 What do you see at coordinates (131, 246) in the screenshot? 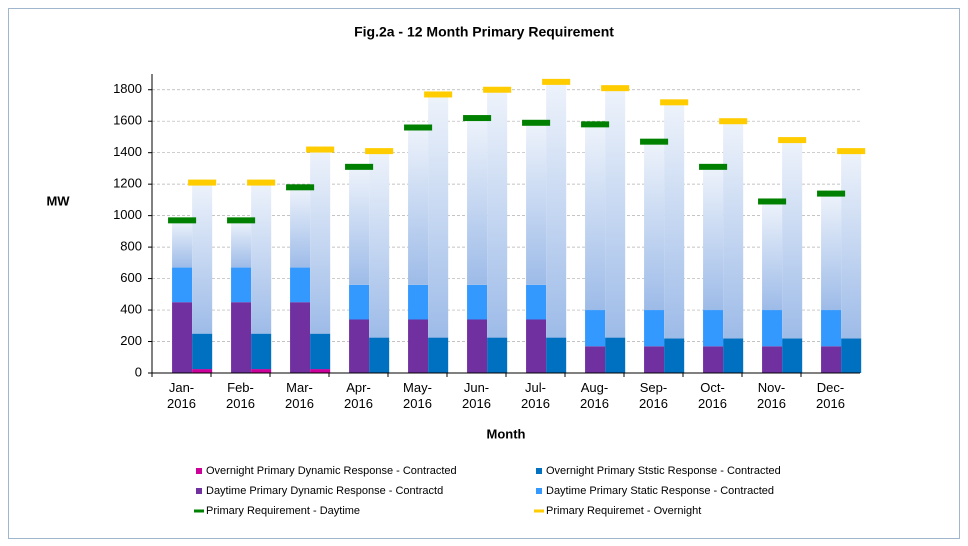
I see `y-tick-label: 800` at bounding box center [131, 246].